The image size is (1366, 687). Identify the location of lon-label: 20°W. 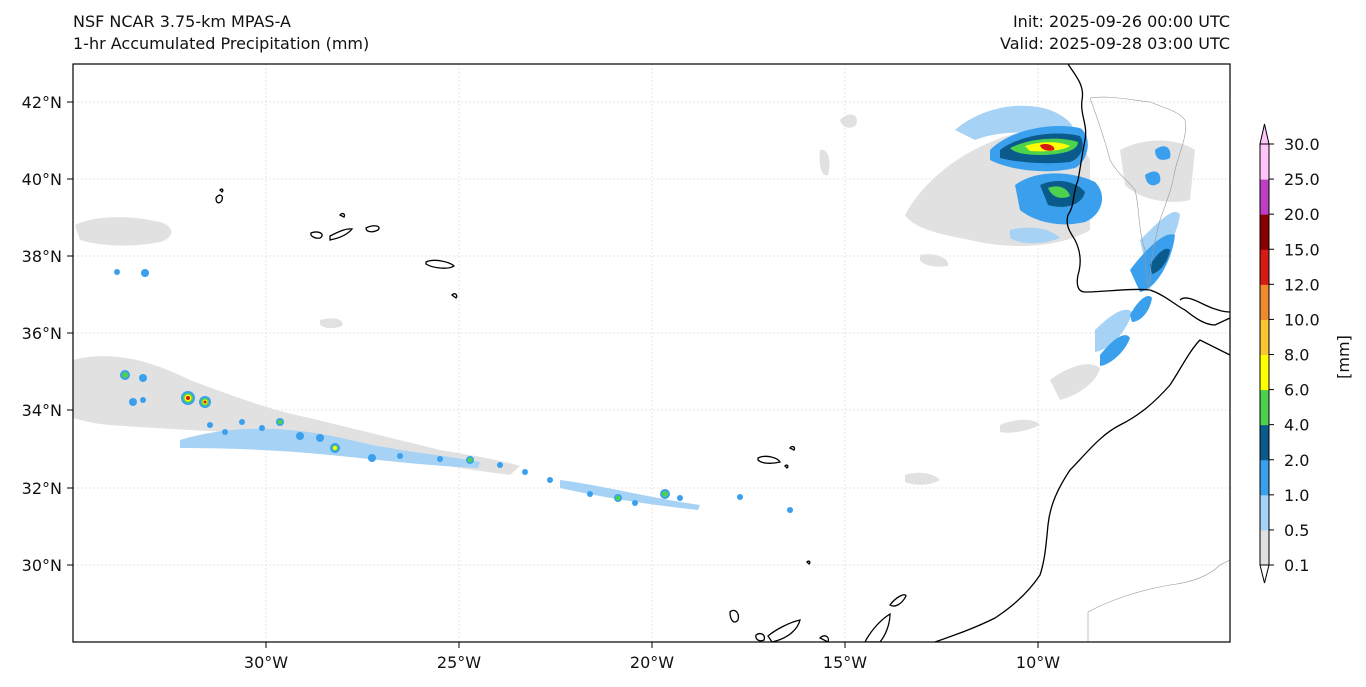
(652, 662).